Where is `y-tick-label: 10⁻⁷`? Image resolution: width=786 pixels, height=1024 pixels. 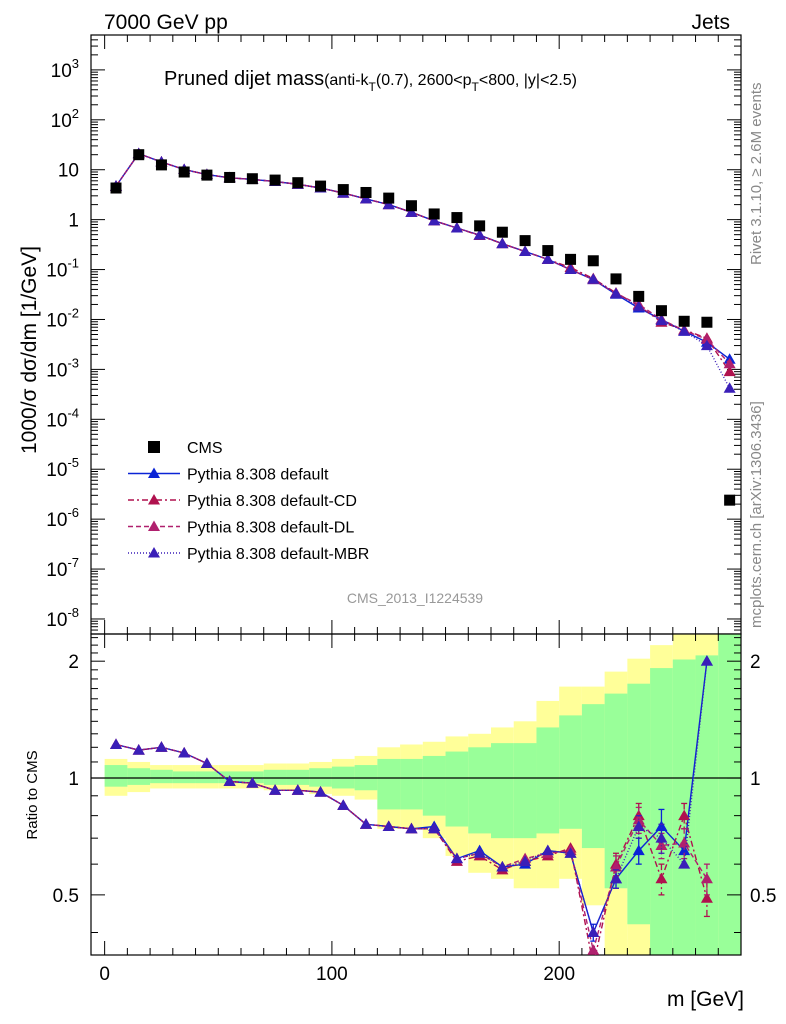
y-tick-label: 10⁻⁷ is located at coordinates (62, 568).